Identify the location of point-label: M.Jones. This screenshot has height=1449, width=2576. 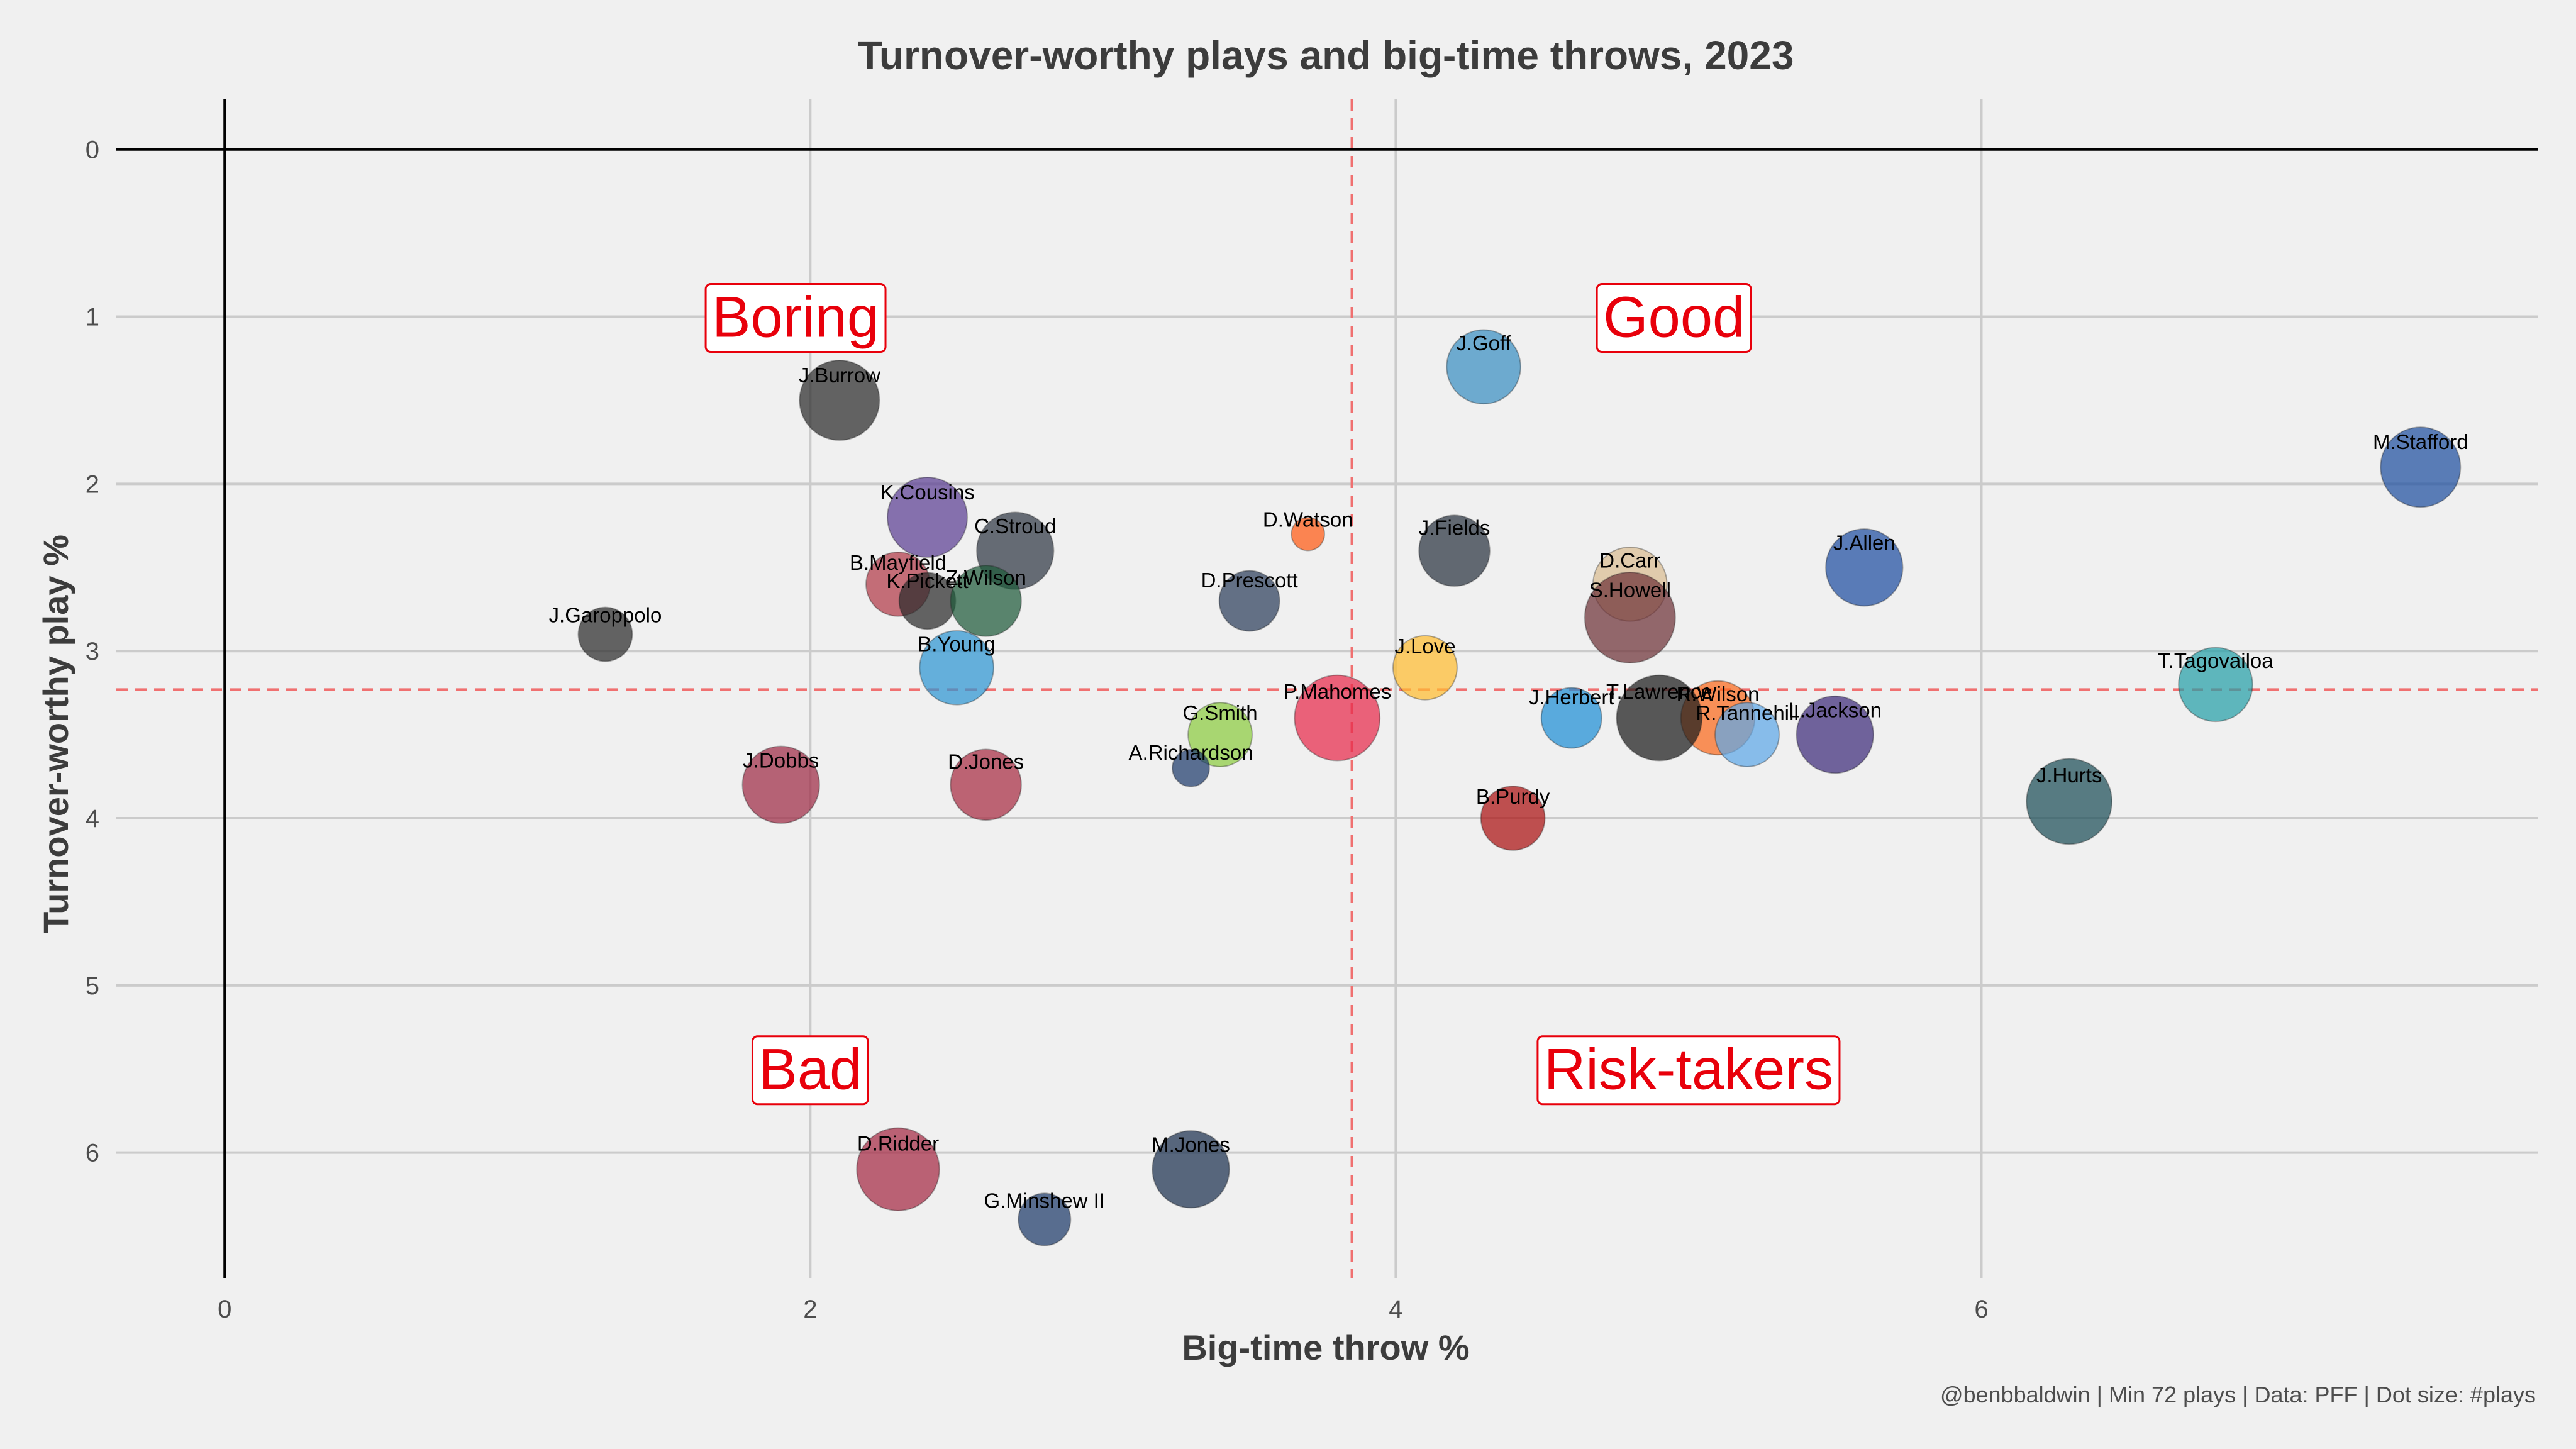
(1191, 1145).